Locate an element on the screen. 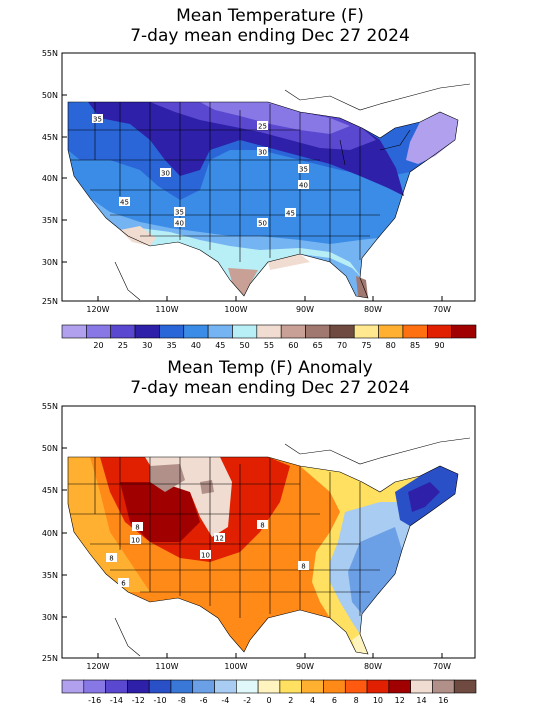 This screenshot has height=713, width=540. map2-legend-label: 16 is located at coordinates (443, 700).